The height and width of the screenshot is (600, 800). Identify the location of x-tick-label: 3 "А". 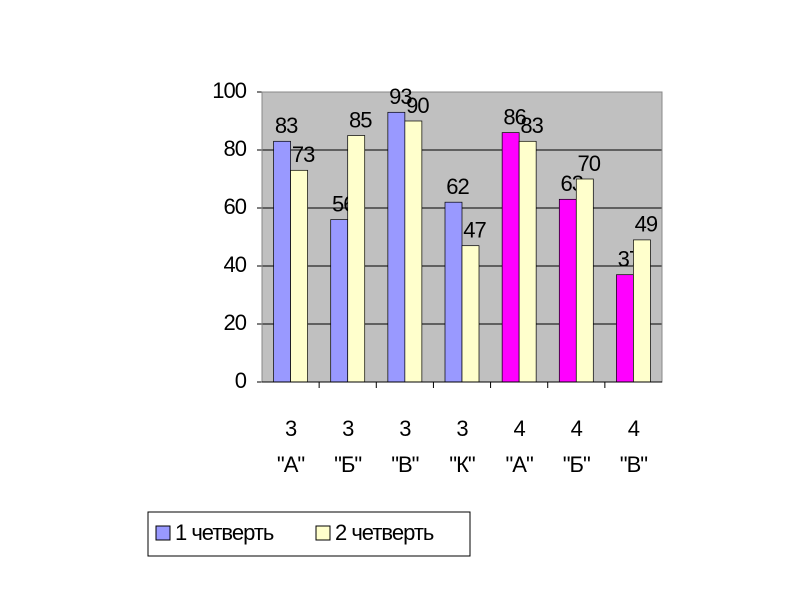
(290, 446).